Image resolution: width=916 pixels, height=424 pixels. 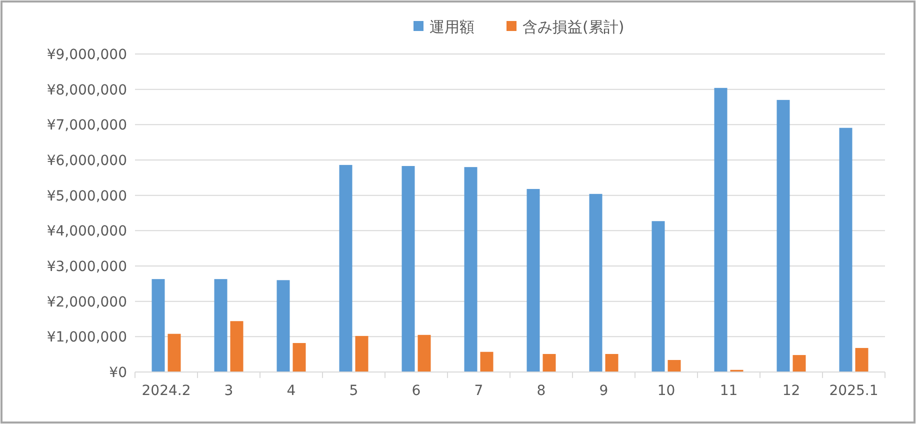 I want to click on y-tick-label: ¥1,000,000, so click(x=86, y=338).